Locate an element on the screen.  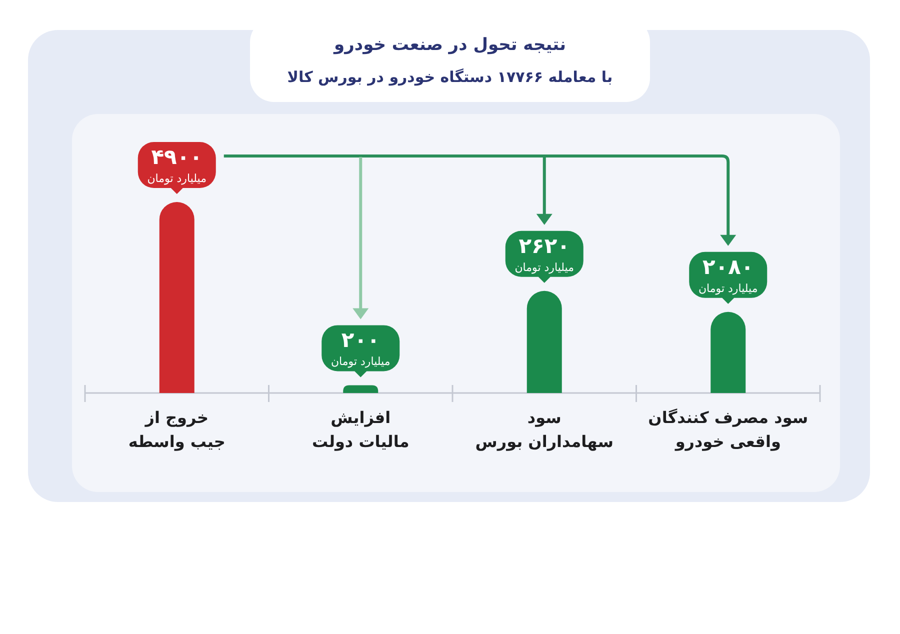
value-label-text: ۲۰۸۰ is located at coordinates (728, 266).